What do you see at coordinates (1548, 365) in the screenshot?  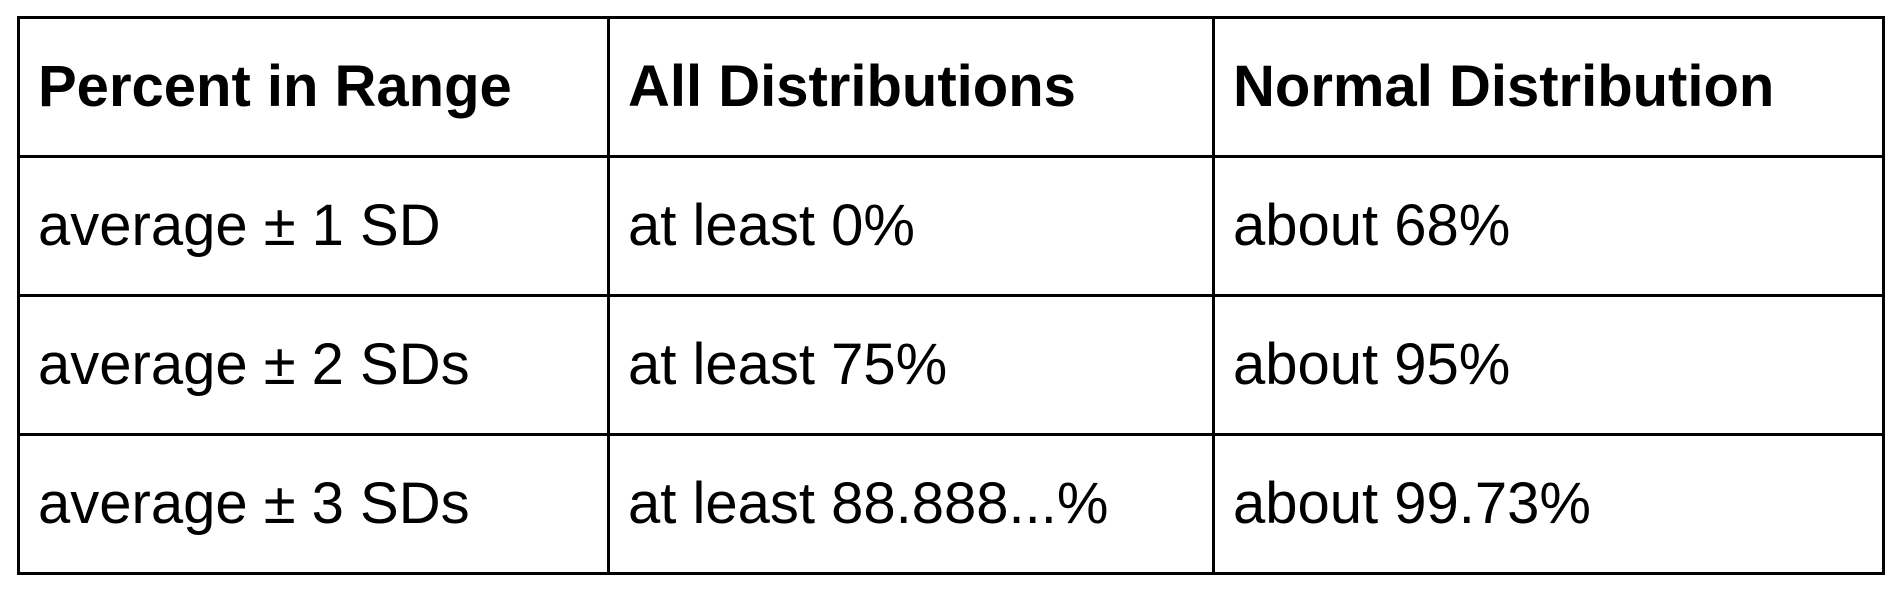 I see `normal-distribution-cell: about 95%` at bounding box center [1548, 365].